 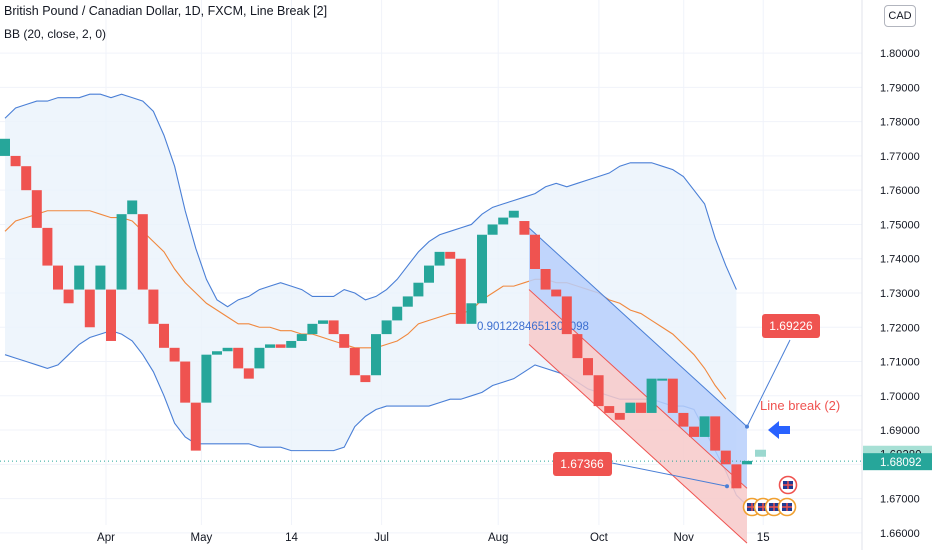 I want to click on callout-low-label: 1.67366, so click(x=582, y=464).